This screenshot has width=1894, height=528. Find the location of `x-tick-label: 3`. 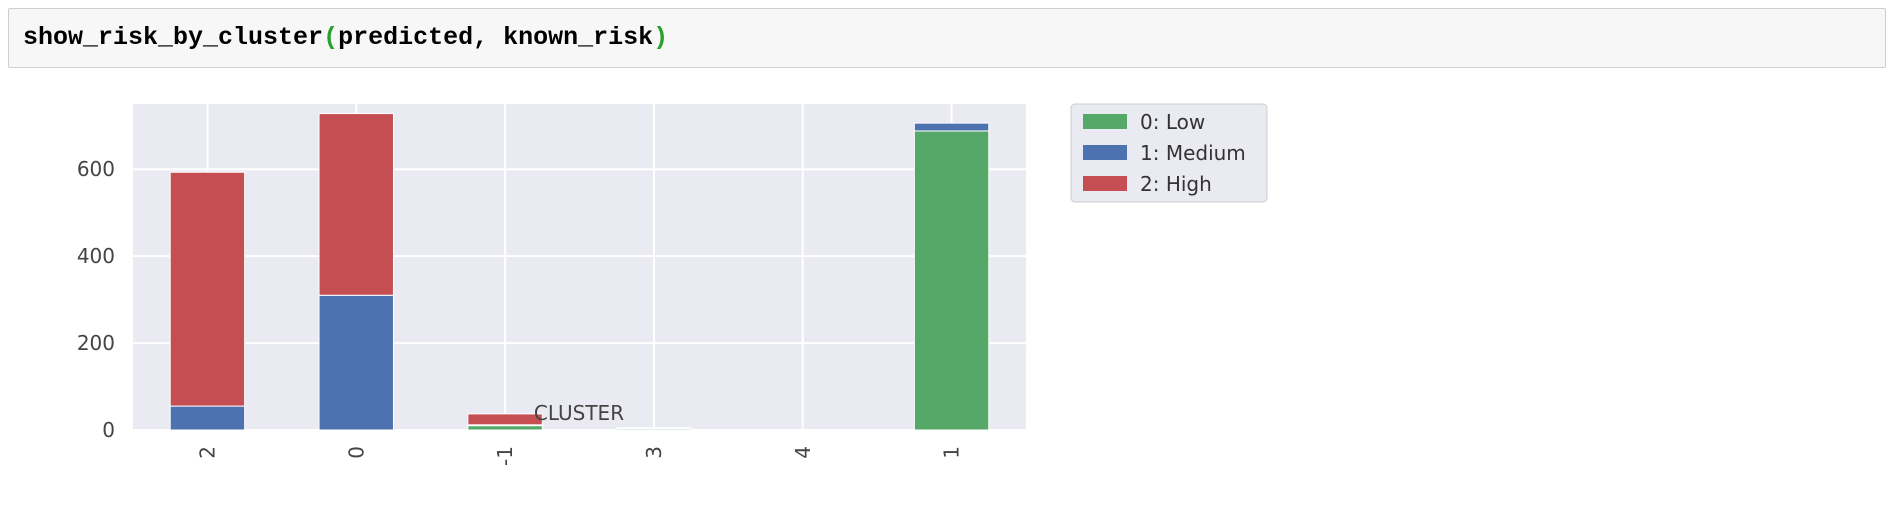

x-tick-label: 3 is located at coordinates (654, 452).